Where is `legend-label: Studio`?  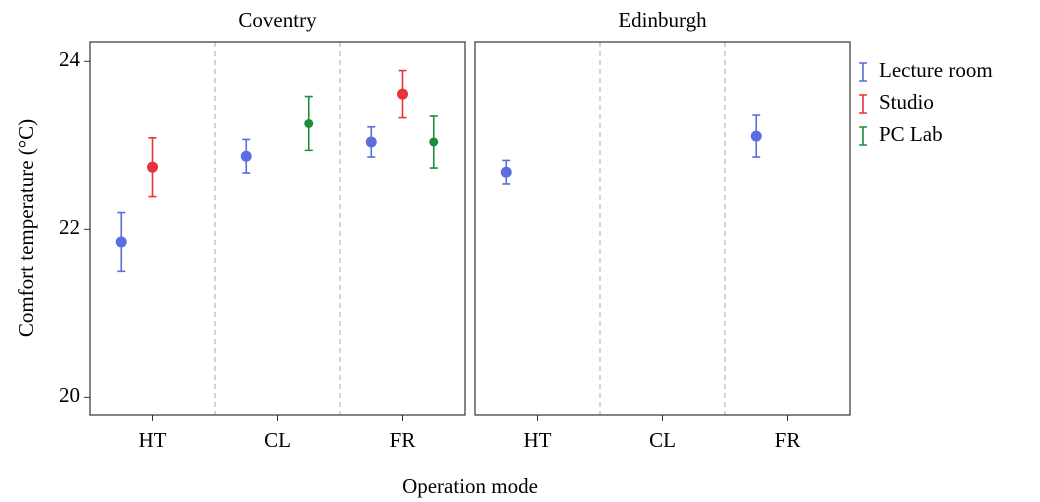
legend-label: Studio is located at coordinates (906, 102).